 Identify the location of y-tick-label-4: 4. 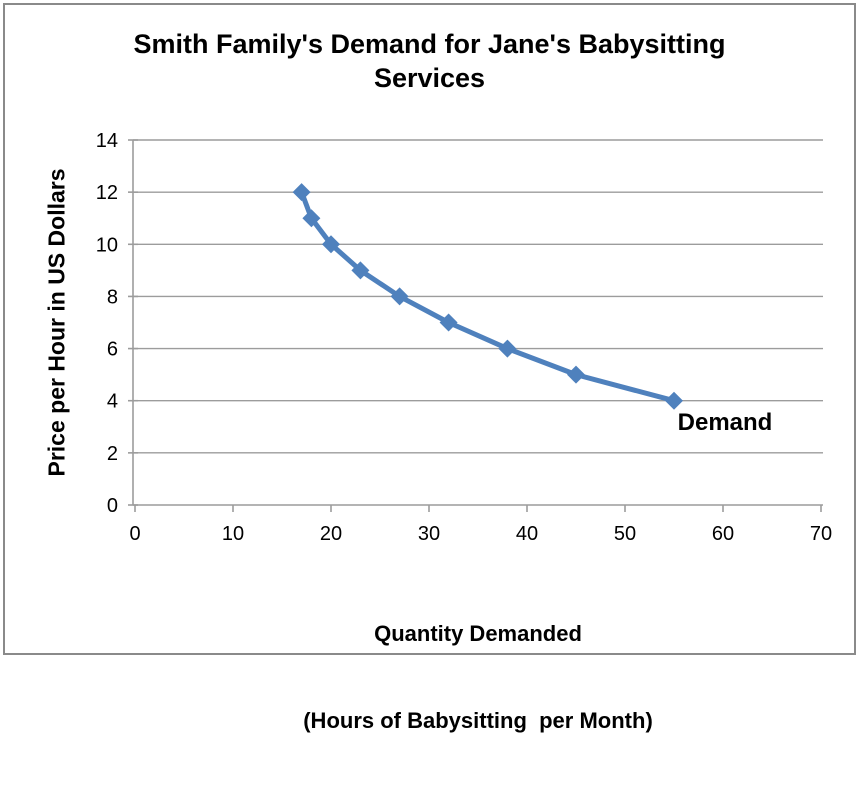
(112, 402).